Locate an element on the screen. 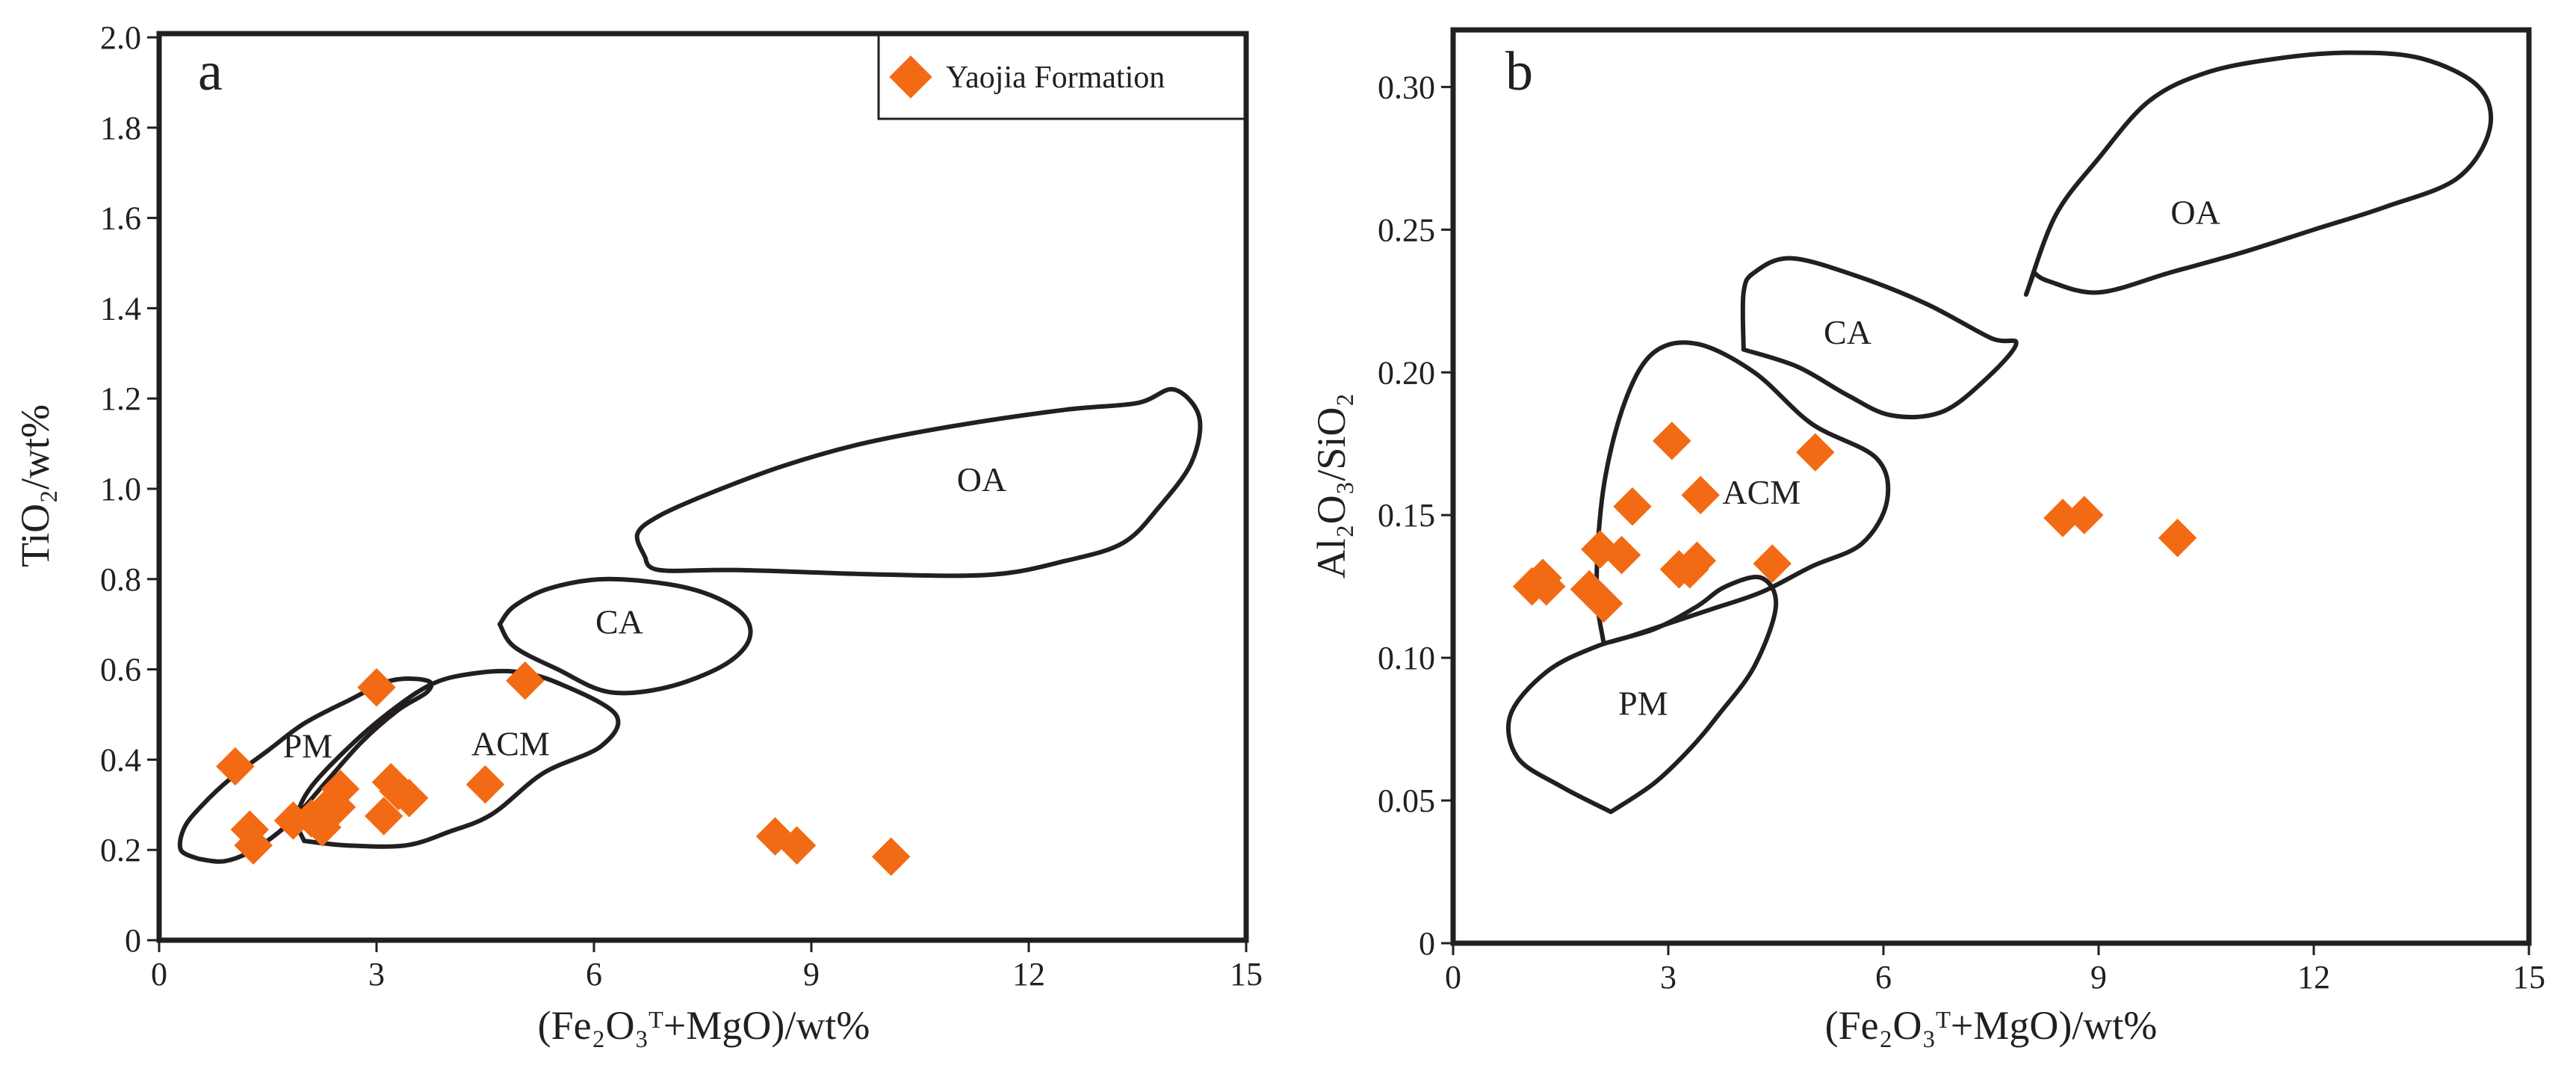  y-tick-label: 1.4 is located at coordinates (120, 308).